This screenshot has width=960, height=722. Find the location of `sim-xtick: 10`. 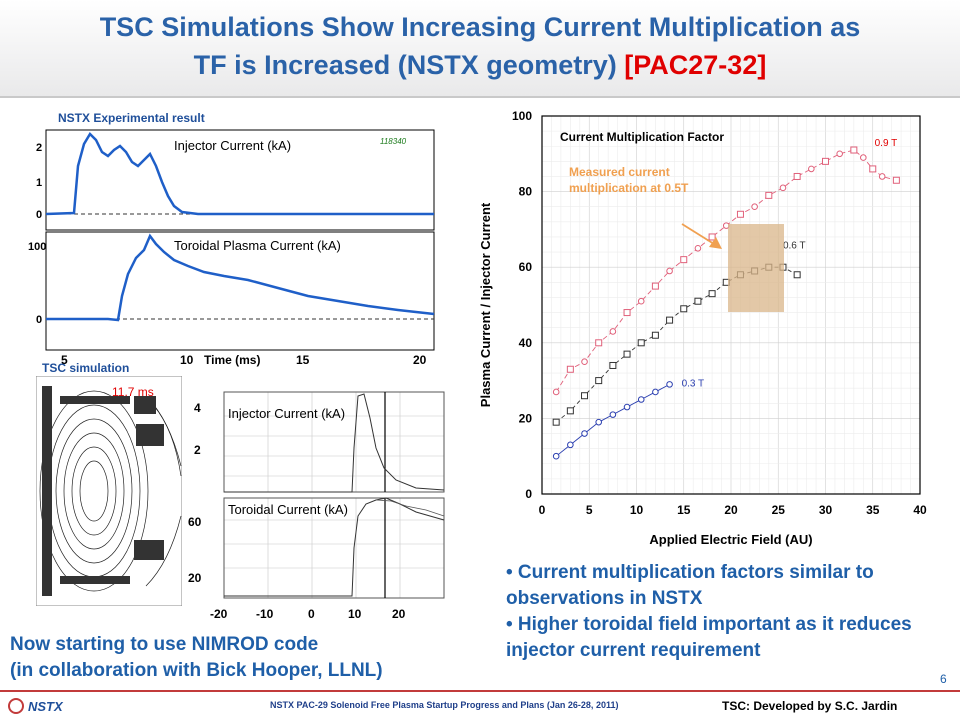

sim-xtick: 10 is located at coordinates (355, 614).